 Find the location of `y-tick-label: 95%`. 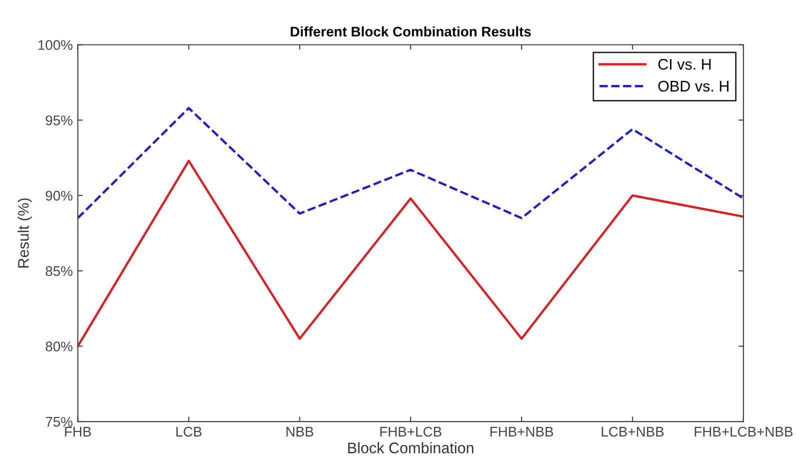

y-tick-label: 95% is located at coordinates (59, 120).